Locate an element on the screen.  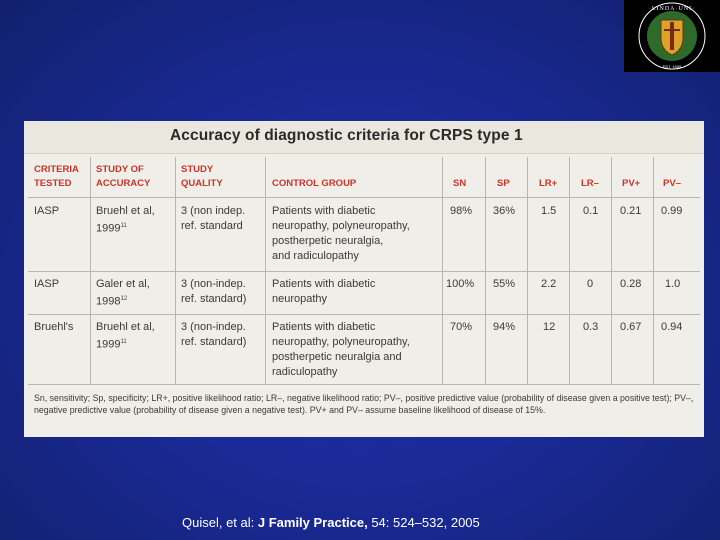
header-criteria: CRITERIA TESTED is located at coordinates (56, 176).